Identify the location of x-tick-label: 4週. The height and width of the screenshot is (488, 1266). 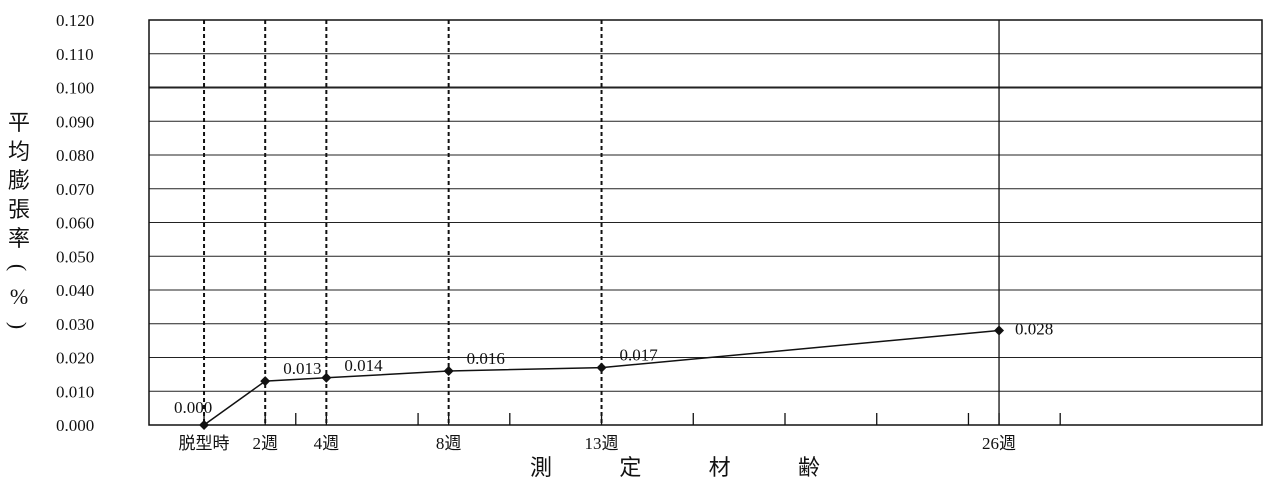
(327, 443).